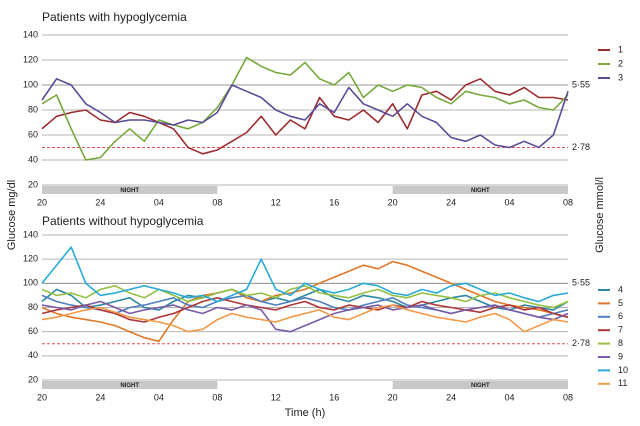 The image size is (640, 426). What do you see at coordinates (620, 343) in the screenshot?
I see `legend-label: 8` at bounding box center [620, 343].